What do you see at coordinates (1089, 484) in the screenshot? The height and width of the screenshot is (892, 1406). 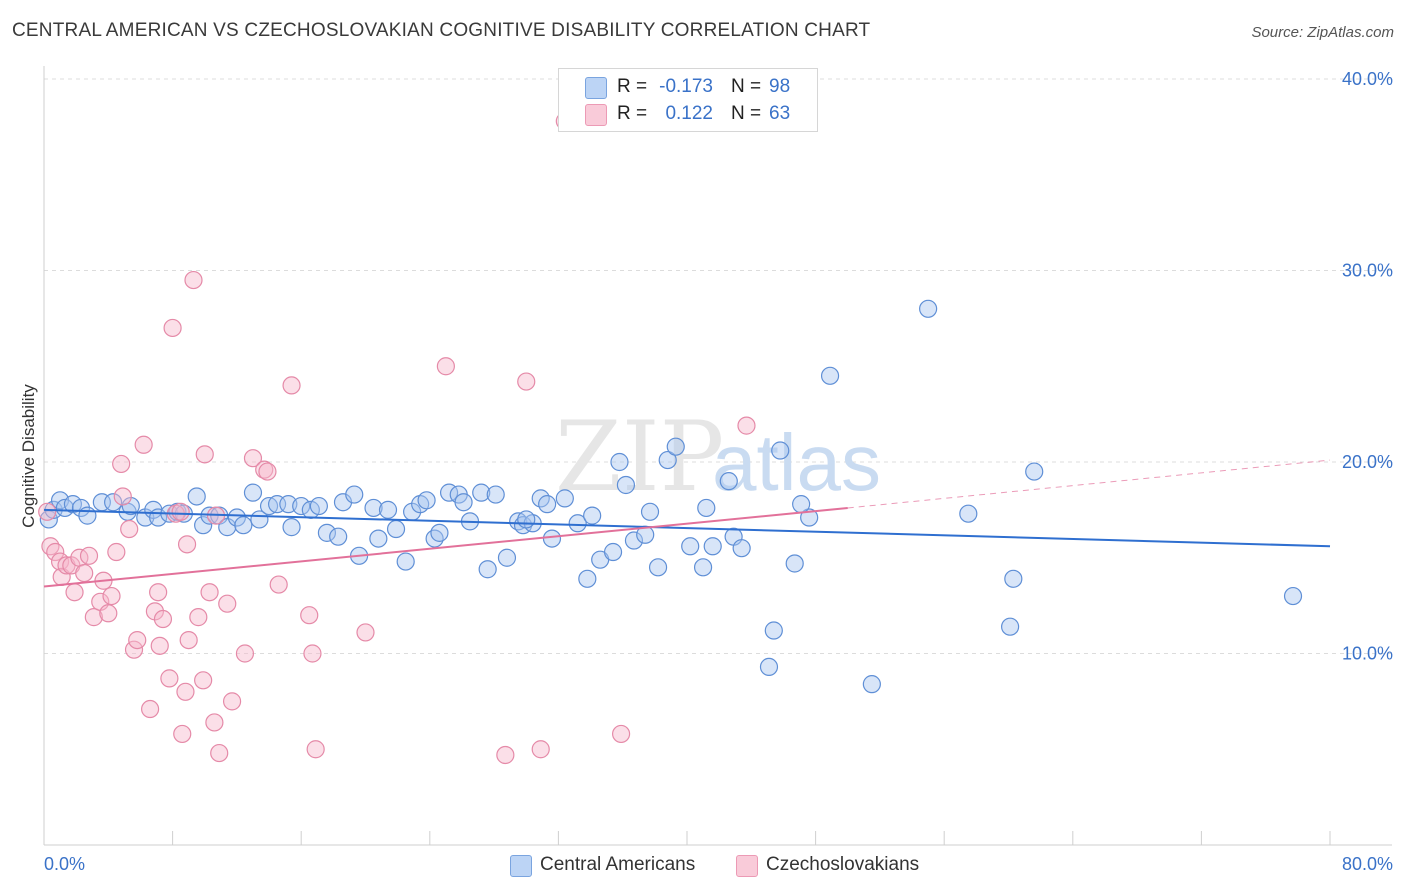 I see `trend-line-czechoslovakians-extension` at bounding box center [1089, 484].